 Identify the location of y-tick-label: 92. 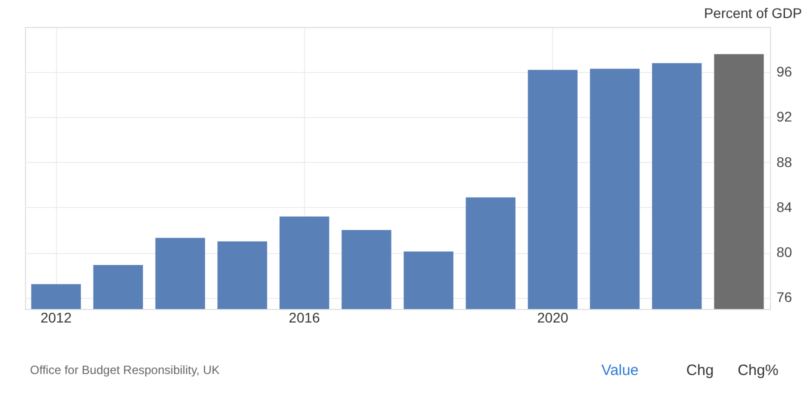
(784, 116).